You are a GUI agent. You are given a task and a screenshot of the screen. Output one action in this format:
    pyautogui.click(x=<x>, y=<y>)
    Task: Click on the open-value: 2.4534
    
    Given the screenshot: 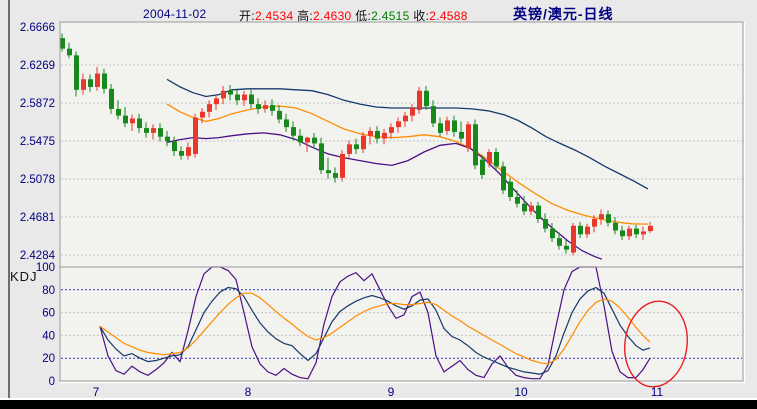 What is the action you would take?
    pyautogui.click(x=274, y=16)
    